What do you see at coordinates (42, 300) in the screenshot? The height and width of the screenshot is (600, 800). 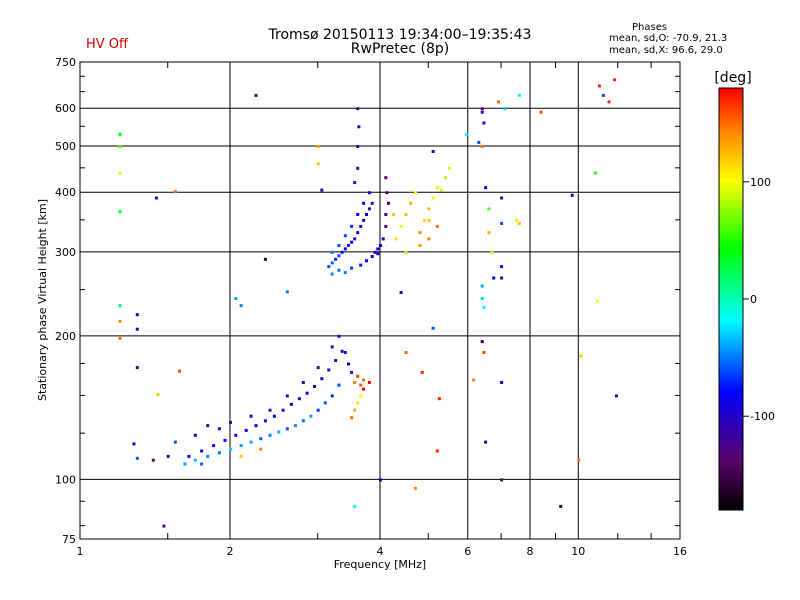 I see `y-axis-label: Stationary phase Virtual Height [km]` at bounding box center [42, 300].